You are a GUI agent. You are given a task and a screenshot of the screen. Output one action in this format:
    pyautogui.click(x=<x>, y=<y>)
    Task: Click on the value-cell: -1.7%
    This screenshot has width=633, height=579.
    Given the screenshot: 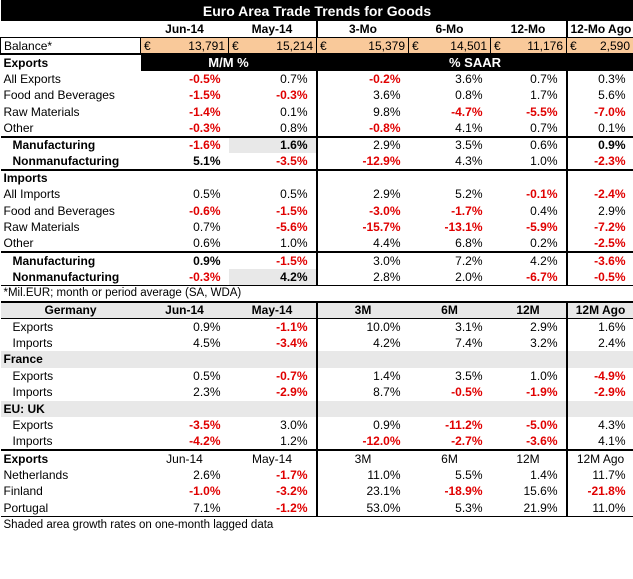 What is the action you would take?
    pyautogui.click(x=467, y=210)
    